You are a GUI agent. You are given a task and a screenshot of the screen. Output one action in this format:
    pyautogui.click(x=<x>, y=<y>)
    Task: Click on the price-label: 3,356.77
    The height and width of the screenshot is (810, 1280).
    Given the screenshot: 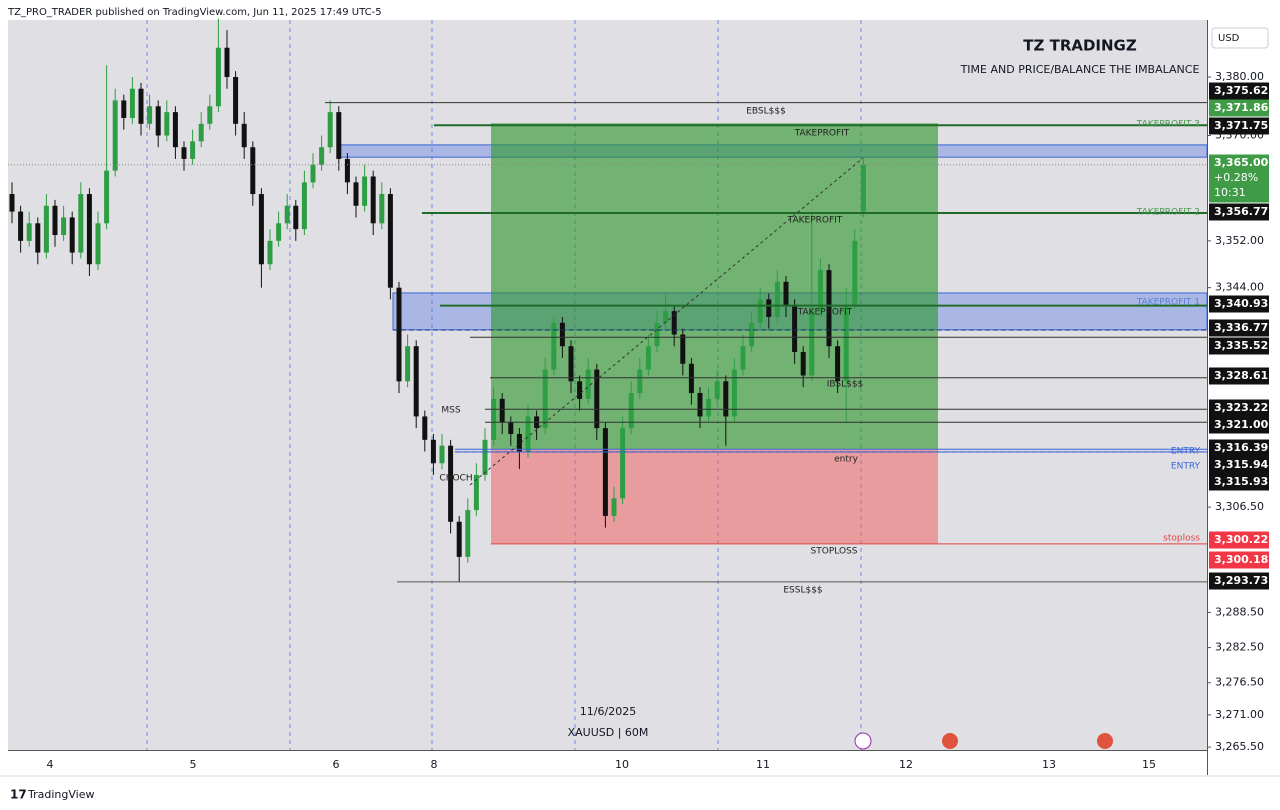 What is the action you would take?
    pyautogui.click(x=1241, y=211)
    